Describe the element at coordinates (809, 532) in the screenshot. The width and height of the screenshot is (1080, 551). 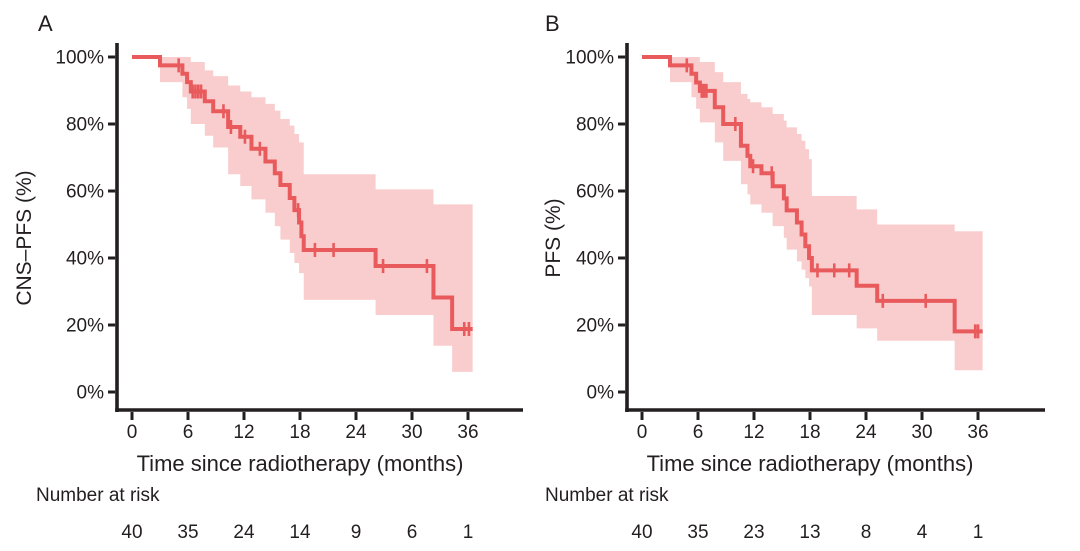
I see `risk-count: 13` at that location.